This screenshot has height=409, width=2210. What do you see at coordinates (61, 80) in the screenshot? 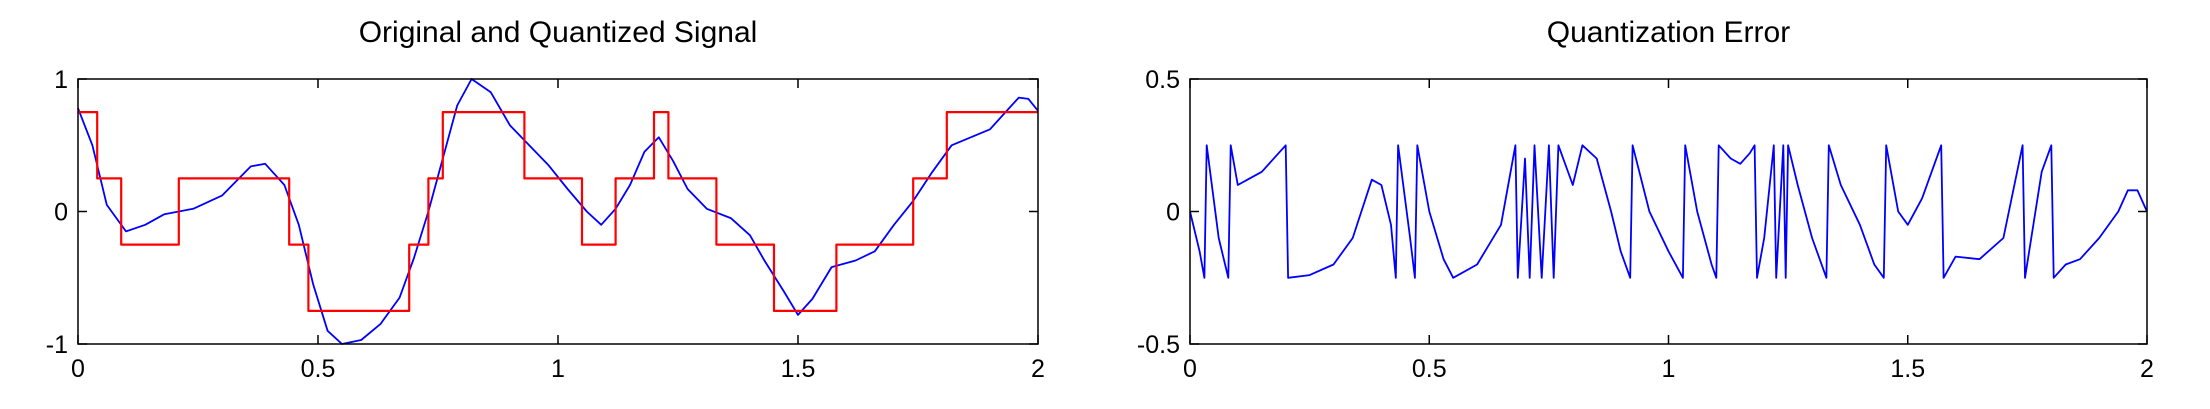
I see `y-tick-label: 1` at bounding box center [61, 80].